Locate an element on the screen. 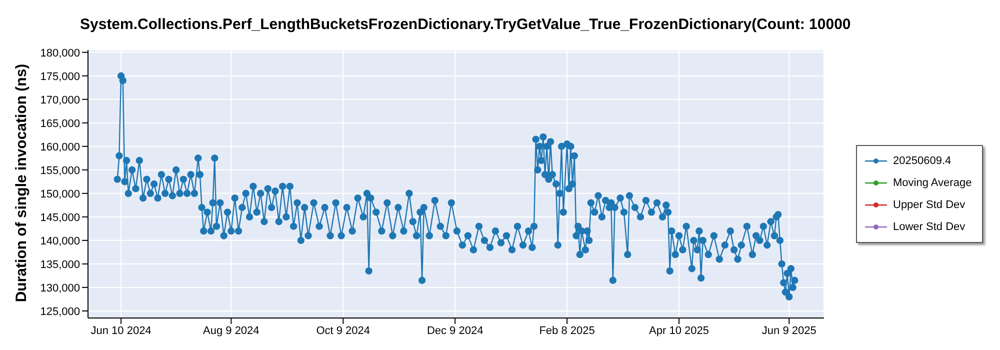 This screenshot has width=1000, height=350. legend-label: Lower Std Dev is located at coordinates (929, 227).